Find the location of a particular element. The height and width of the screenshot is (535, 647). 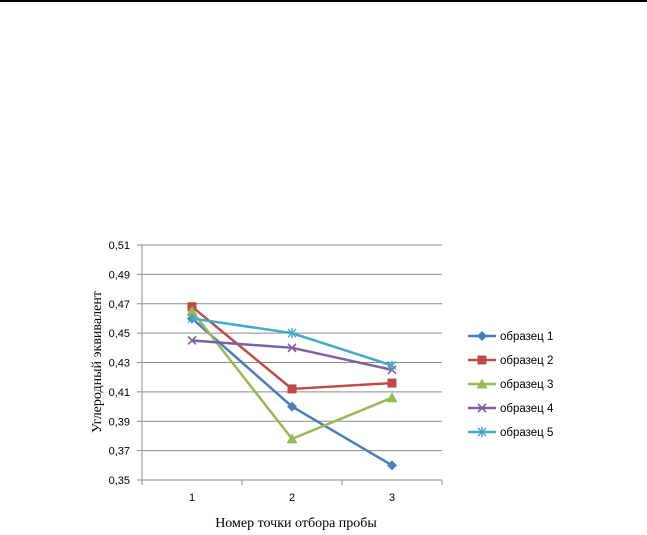

legend-label: образец 2 is located at coordinates (526, 361).